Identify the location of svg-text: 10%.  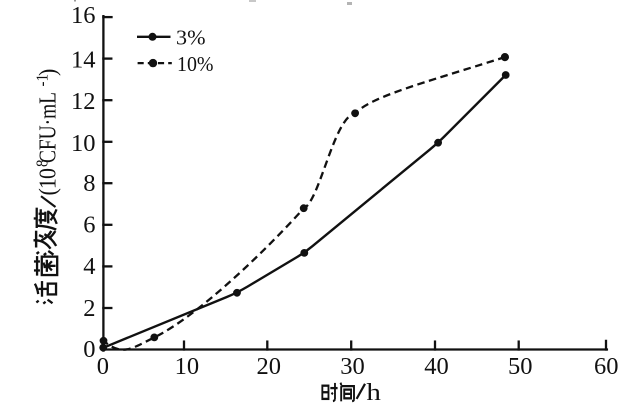
(195, 64).